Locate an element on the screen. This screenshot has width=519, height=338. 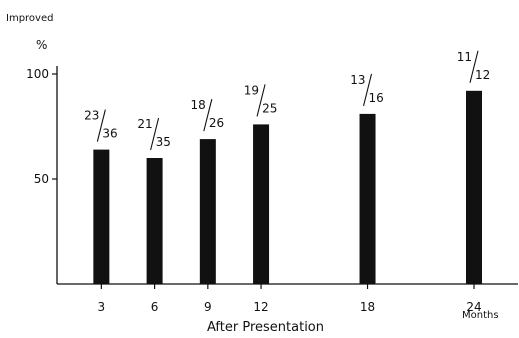
fraction-denominator: 26 is located at coordinates (216, 123).